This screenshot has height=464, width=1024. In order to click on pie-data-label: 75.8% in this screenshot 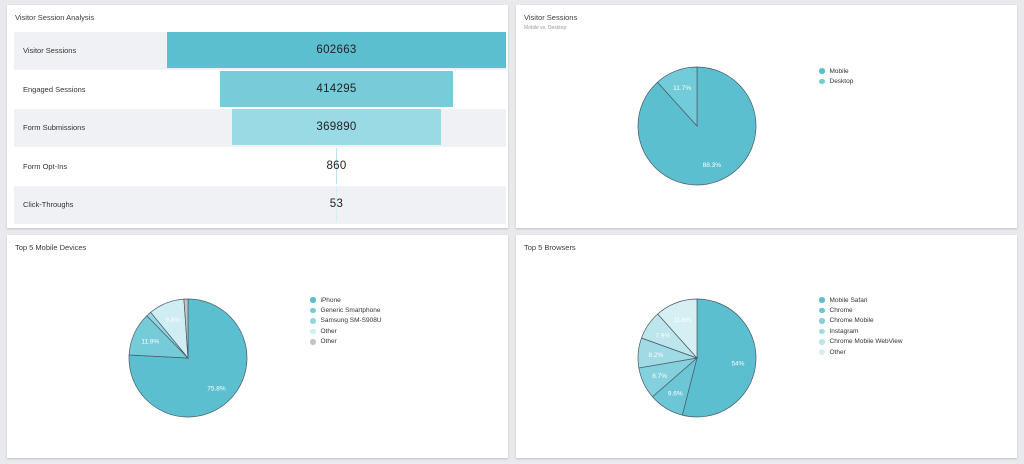, I will do `click(216, 388)`.